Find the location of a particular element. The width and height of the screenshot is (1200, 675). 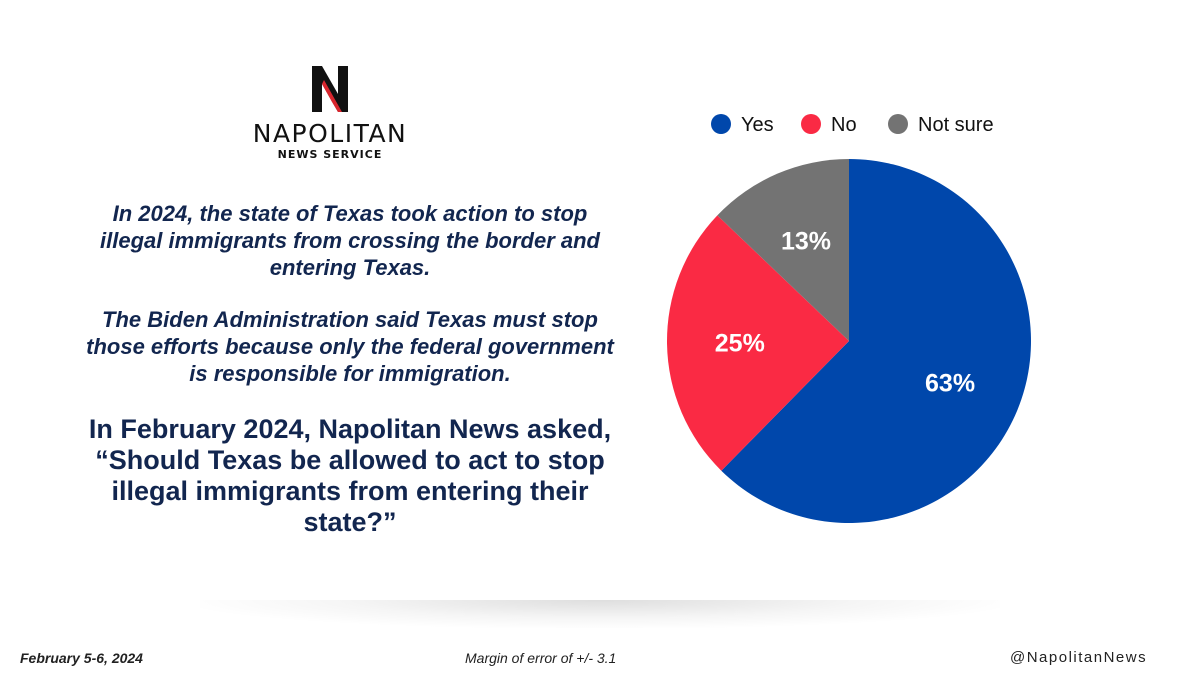

decorative-shadow is located at coordinates (600, 614).